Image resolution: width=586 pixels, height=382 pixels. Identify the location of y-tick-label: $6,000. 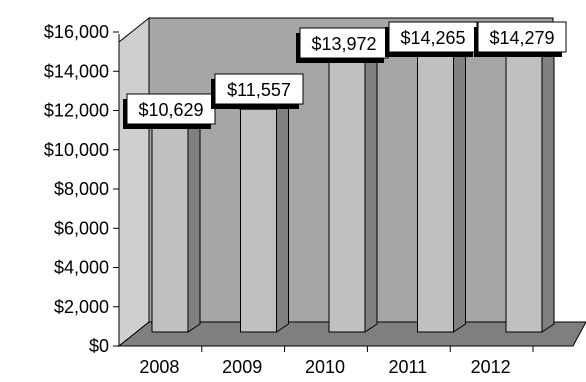
(81, 228).